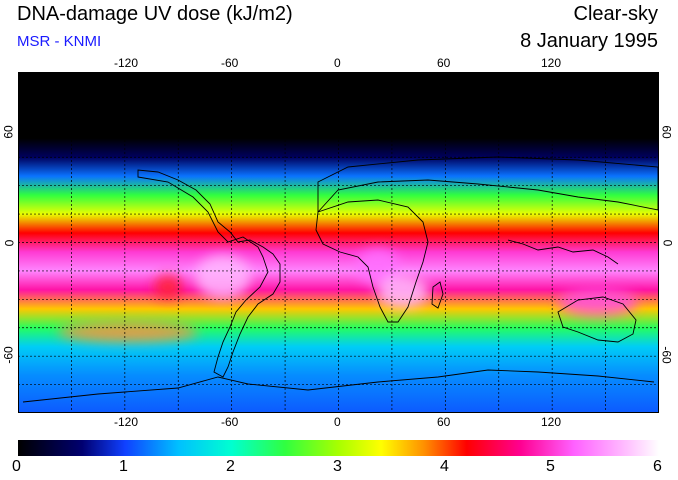 This screenshot has height=480, width=678. Describe the element at coordinates (337, 63) in the screenshot. I see `lon-tick-top-0: 0` at that location.